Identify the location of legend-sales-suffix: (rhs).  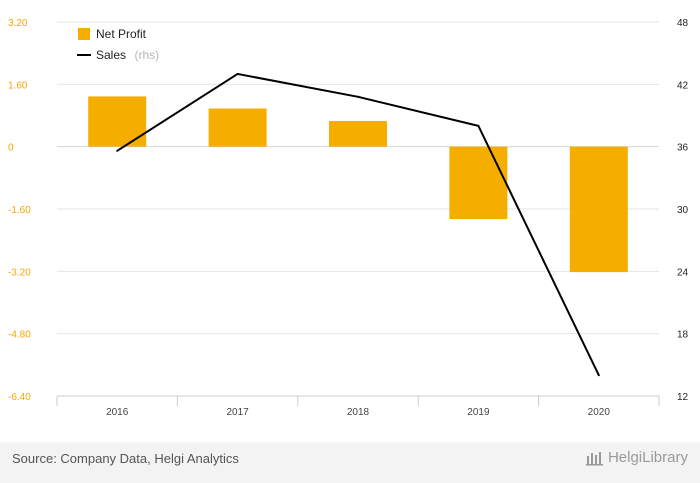
(146, 55).